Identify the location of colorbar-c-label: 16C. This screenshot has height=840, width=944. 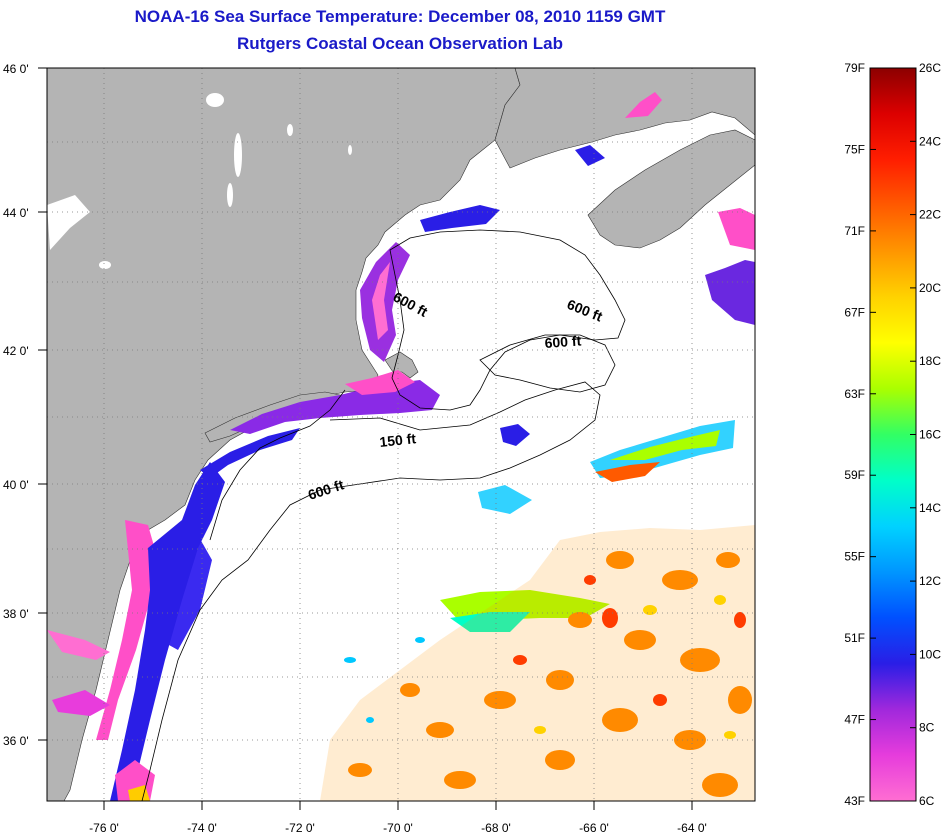
(930, 435).